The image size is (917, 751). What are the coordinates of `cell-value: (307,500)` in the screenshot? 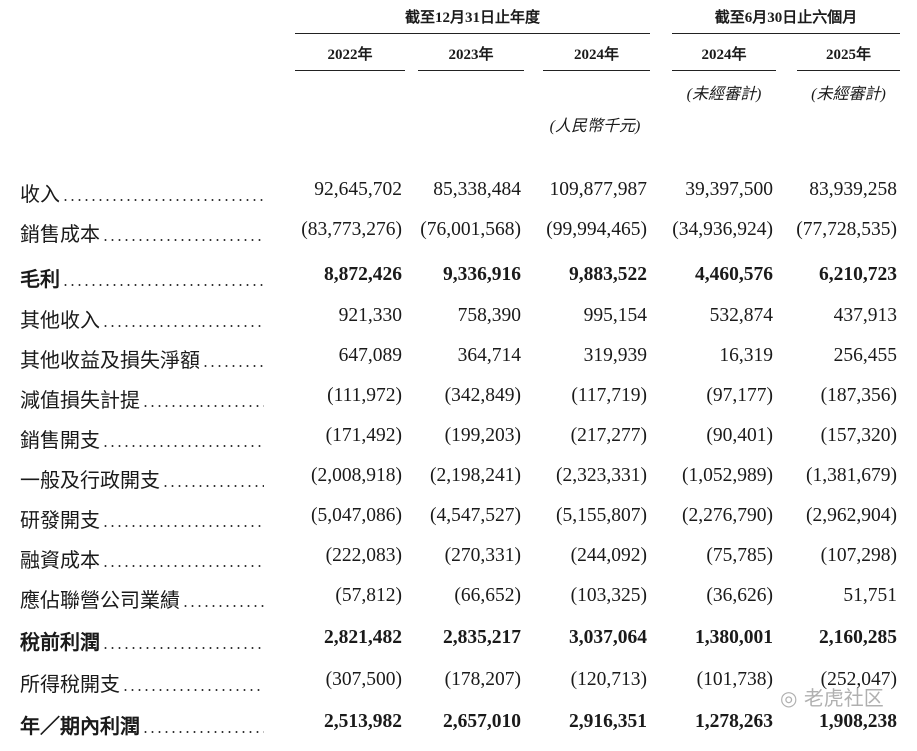 It's located at (363, 679).